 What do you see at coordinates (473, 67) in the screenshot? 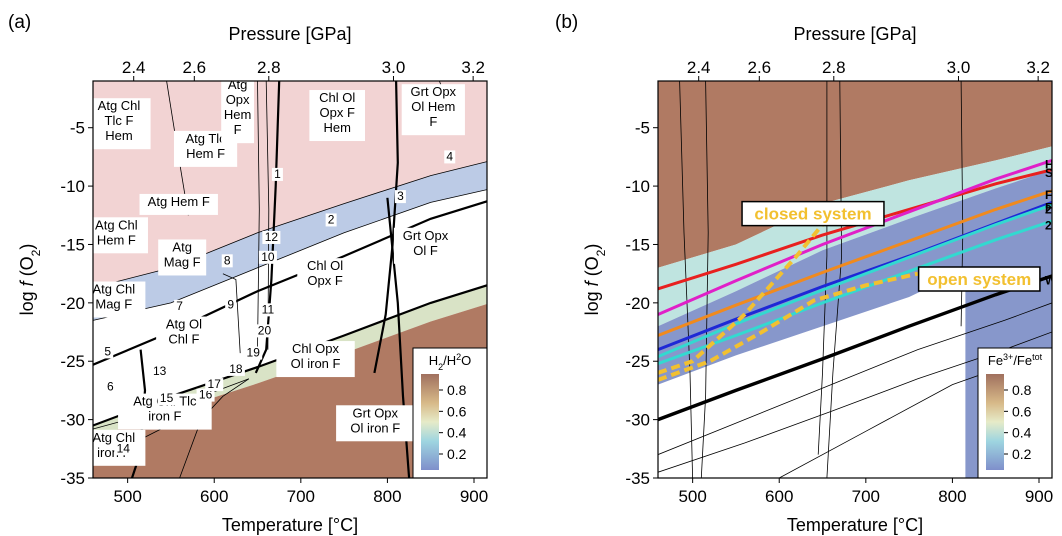
I see `top-tick-label: 3.2` at bounding box center [473, 67].